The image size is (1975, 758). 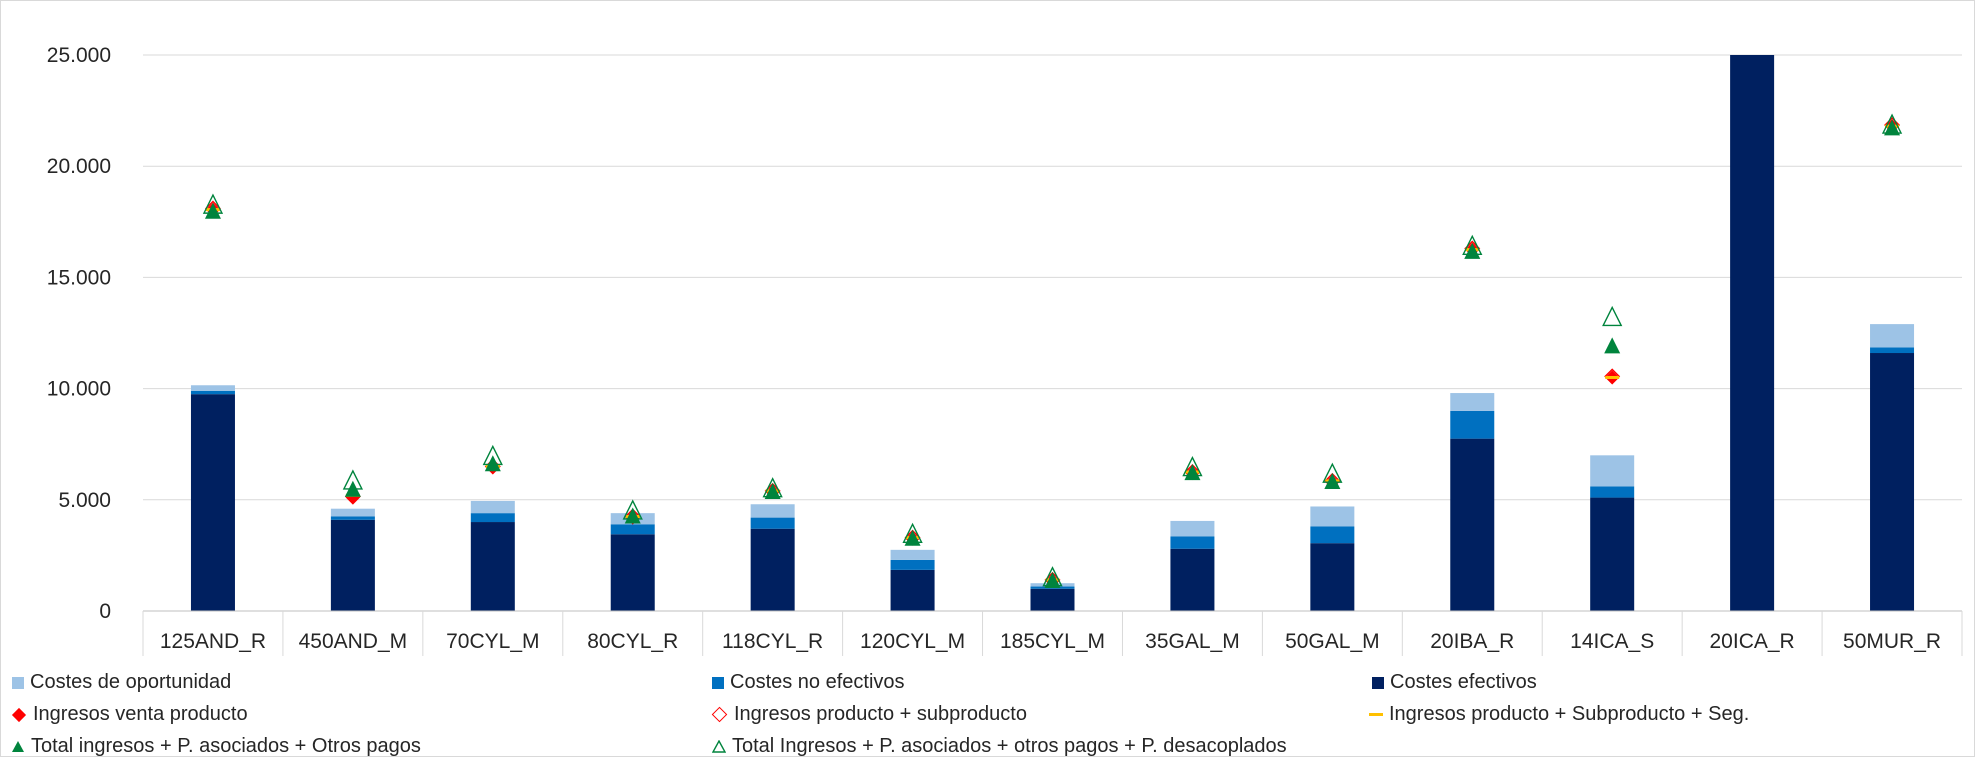 I want to click on y-tick-label: 0, so click(x=105, y=611).